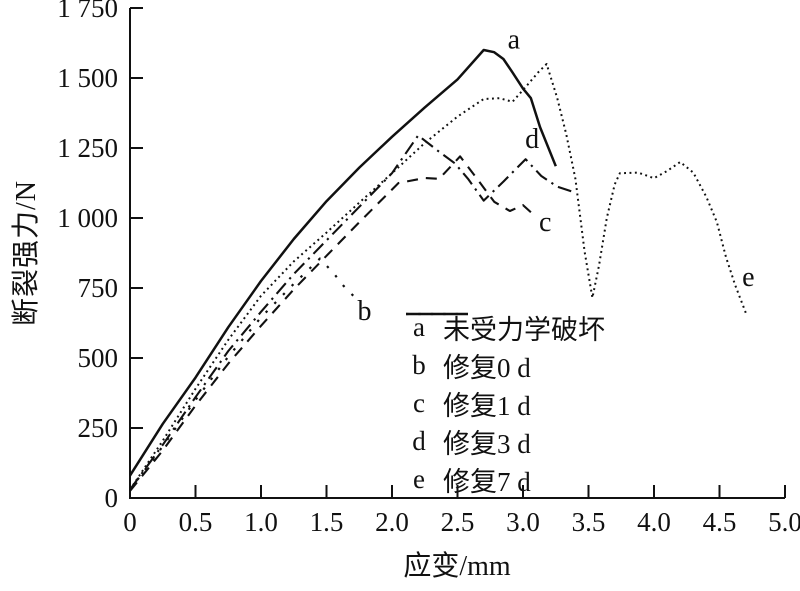  I want to click on y-tick-label: 1 000, so click(87, 218).